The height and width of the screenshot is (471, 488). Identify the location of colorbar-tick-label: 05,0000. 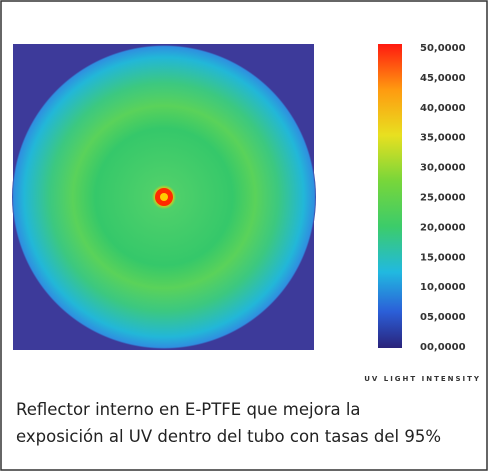
(443, 317).